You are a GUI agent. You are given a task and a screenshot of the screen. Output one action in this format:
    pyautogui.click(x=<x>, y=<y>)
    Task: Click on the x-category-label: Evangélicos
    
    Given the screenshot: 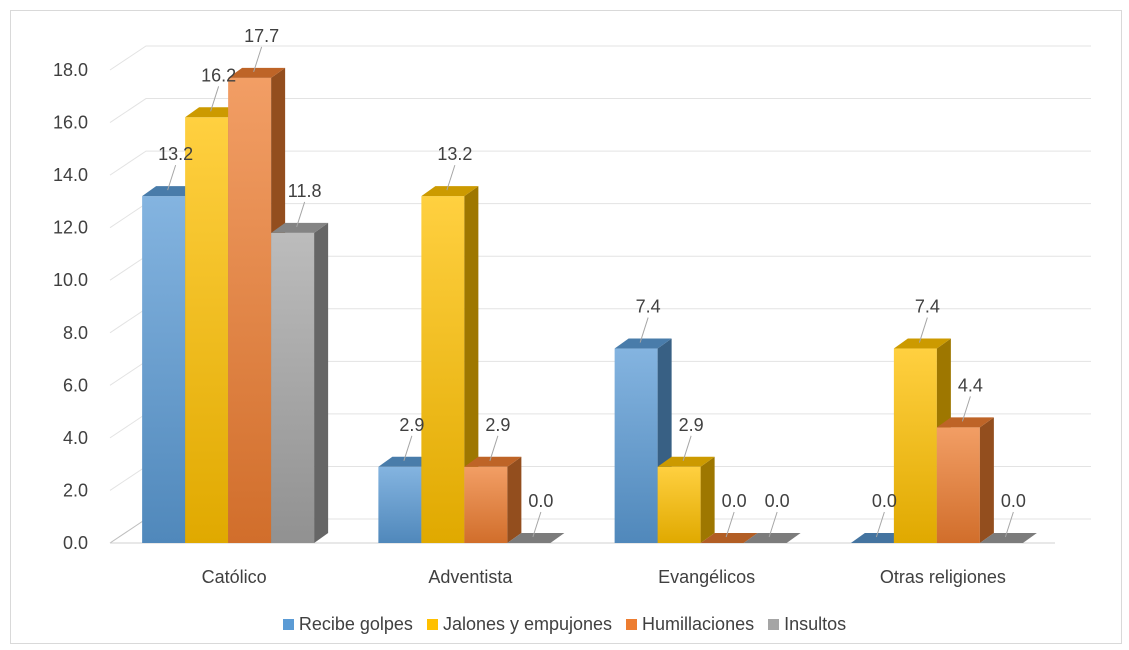 What is the action you would take?
    pyautogui.click(x=706, y=577)
    